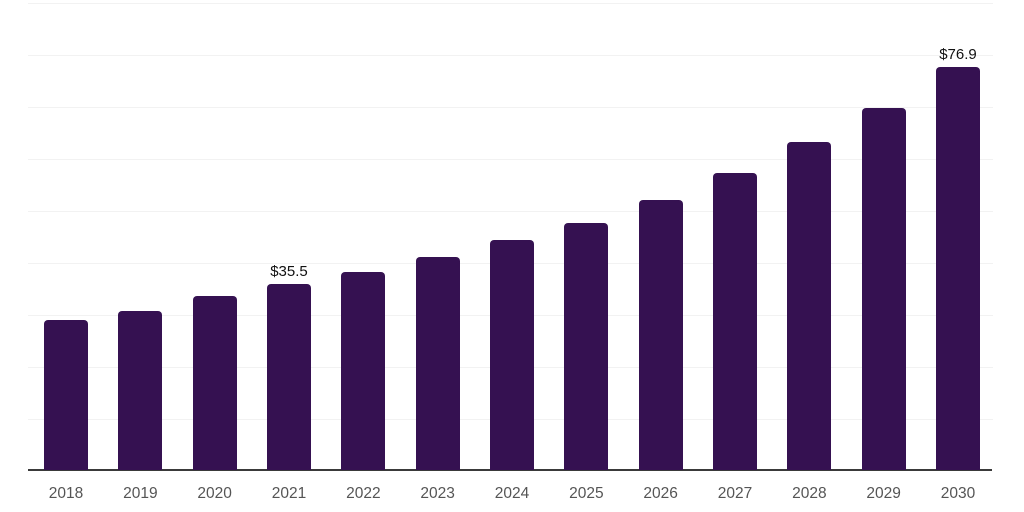  What do you see at coordinates (140, 493) in the screenshot?
I see `x-axis-label-2019: 2019` at bounding box center [140, 493].